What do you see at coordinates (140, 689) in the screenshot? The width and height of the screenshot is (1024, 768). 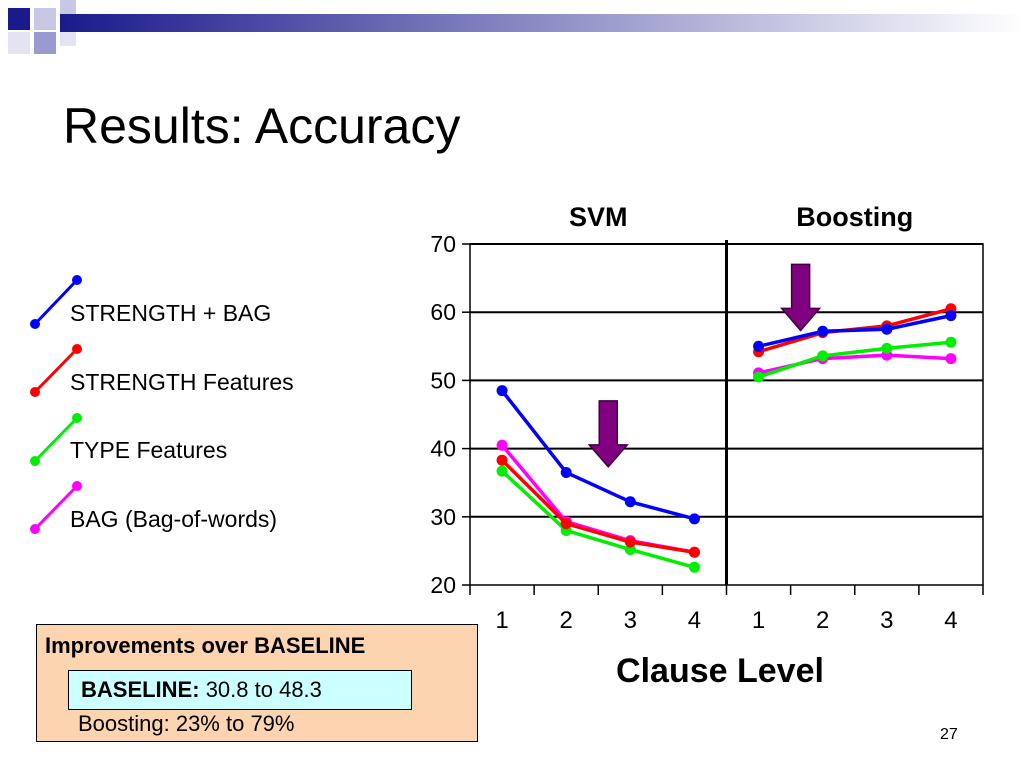 I see `baseline-label: BASELINE:` at bounding box center [140, 689].